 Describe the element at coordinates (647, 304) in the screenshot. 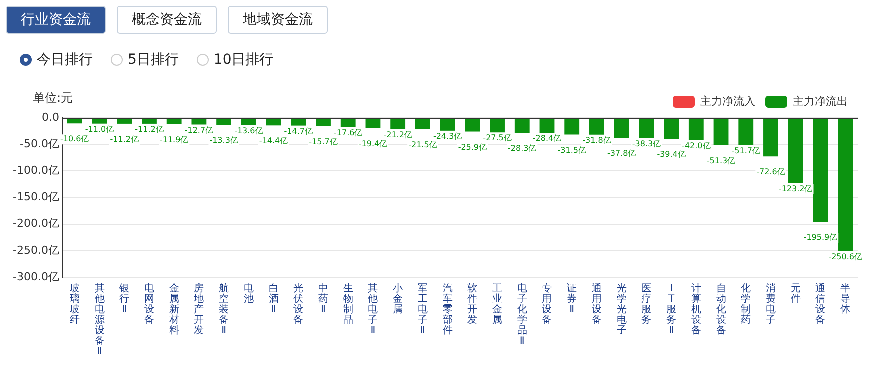

I see `x-tick-label: 医疗服务` at that location.